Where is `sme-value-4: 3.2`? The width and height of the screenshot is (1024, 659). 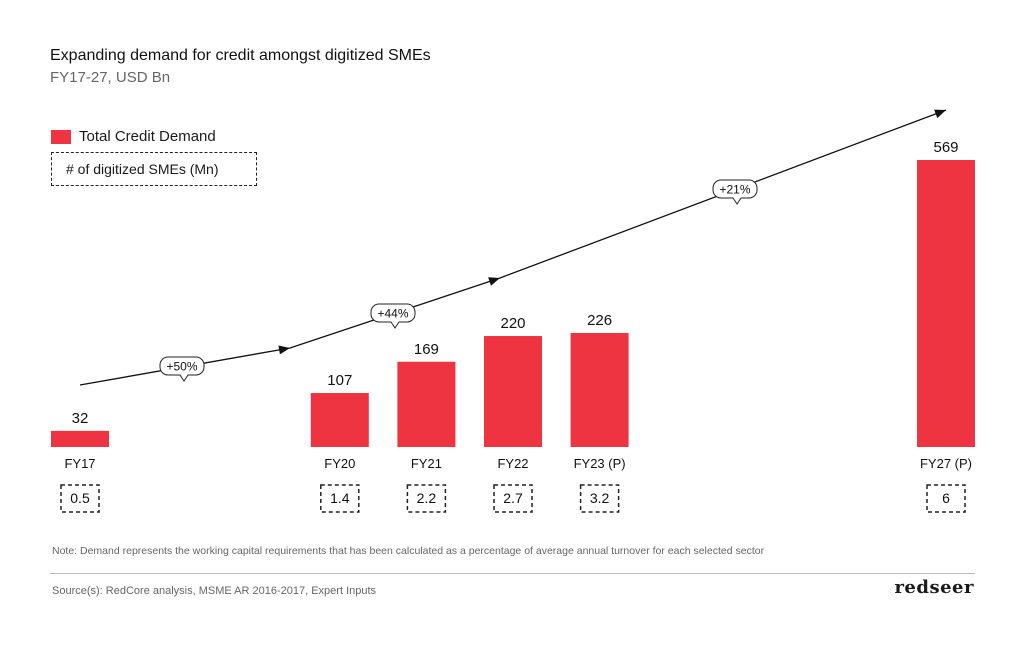 sme-value-4: 3.2 is located at coordinates (600, 498).